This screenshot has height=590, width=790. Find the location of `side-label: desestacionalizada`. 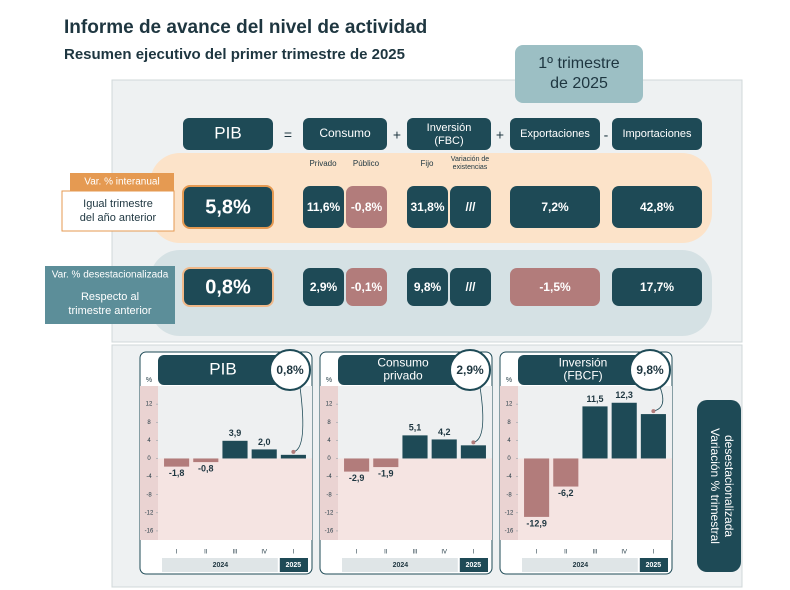

side-label: desestacionalizada is located at coordinates (729, 486).